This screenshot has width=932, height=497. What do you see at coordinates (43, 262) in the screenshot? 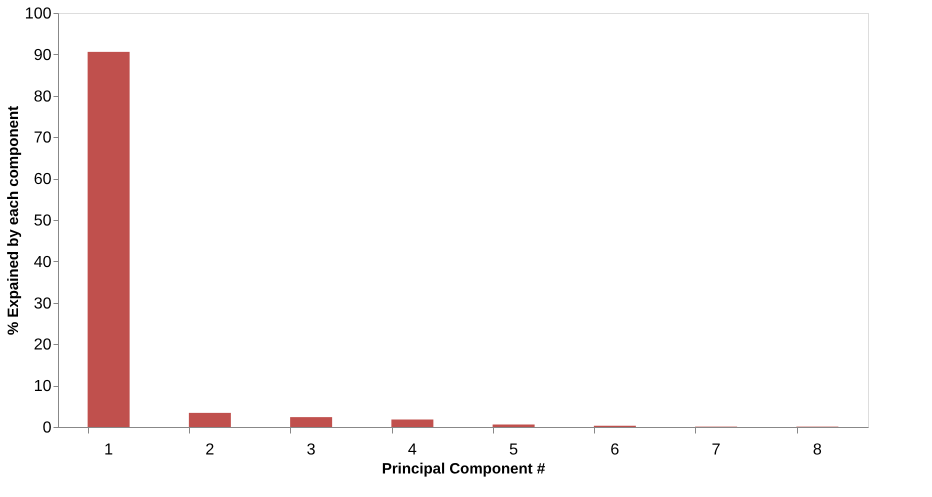
I see `y-tick-label: 40` at bounding box center [43, 262].